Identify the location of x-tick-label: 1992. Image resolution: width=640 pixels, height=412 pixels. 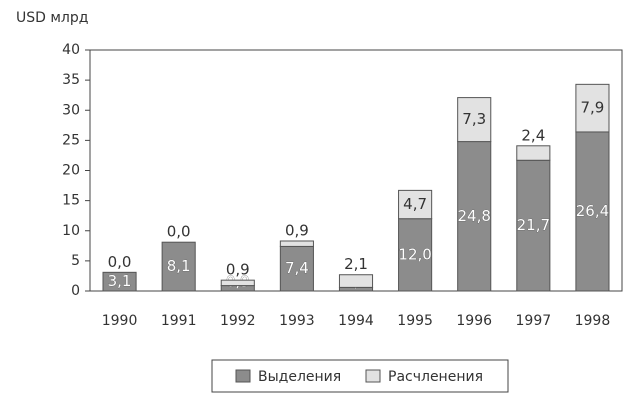
(238, 321).